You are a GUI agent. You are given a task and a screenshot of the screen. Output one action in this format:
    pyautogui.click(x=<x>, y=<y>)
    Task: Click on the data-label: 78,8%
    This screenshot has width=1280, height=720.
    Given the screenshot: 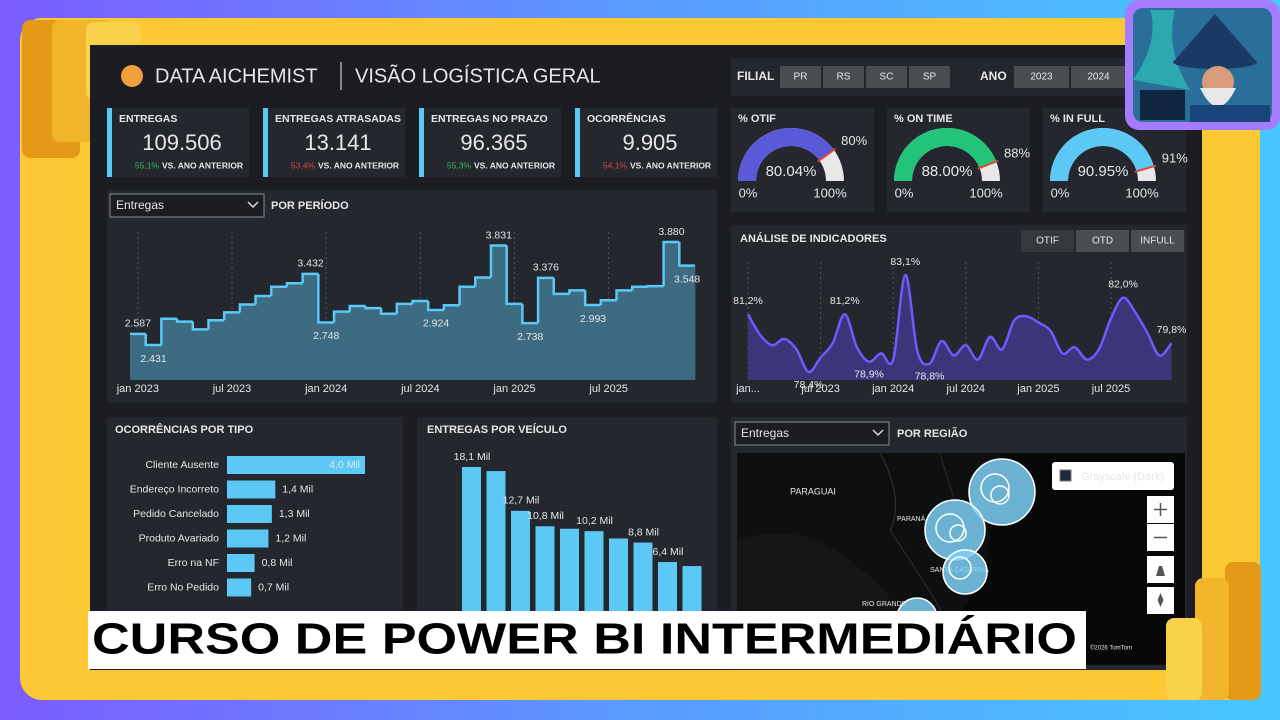 What is the action you would take?
    pyautogui.click(x=930, y=377)
    